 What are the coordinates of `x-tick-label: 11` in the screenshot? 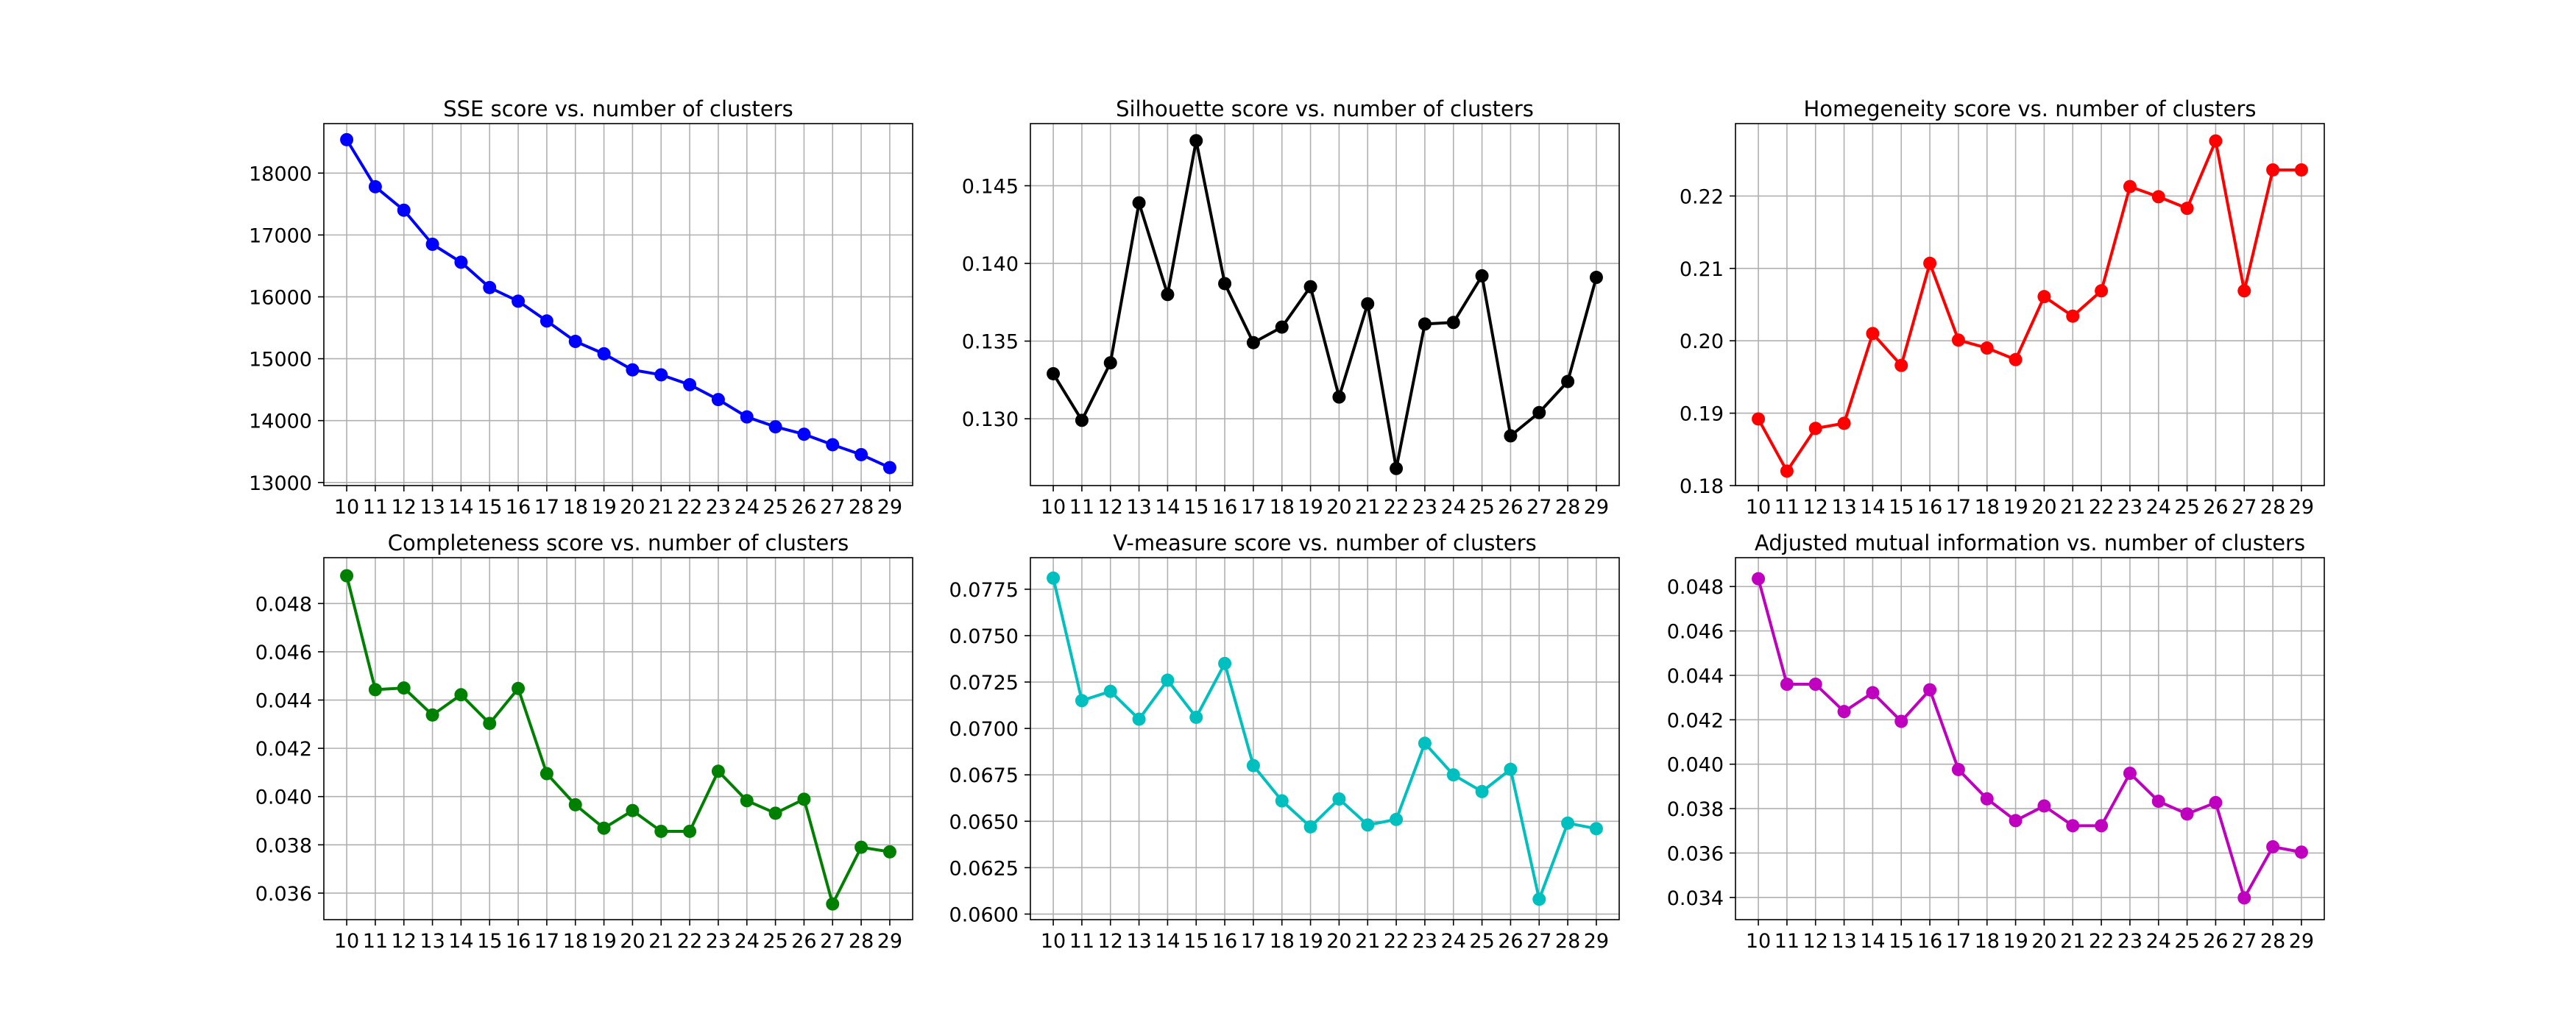 It's located at (1787, 508).